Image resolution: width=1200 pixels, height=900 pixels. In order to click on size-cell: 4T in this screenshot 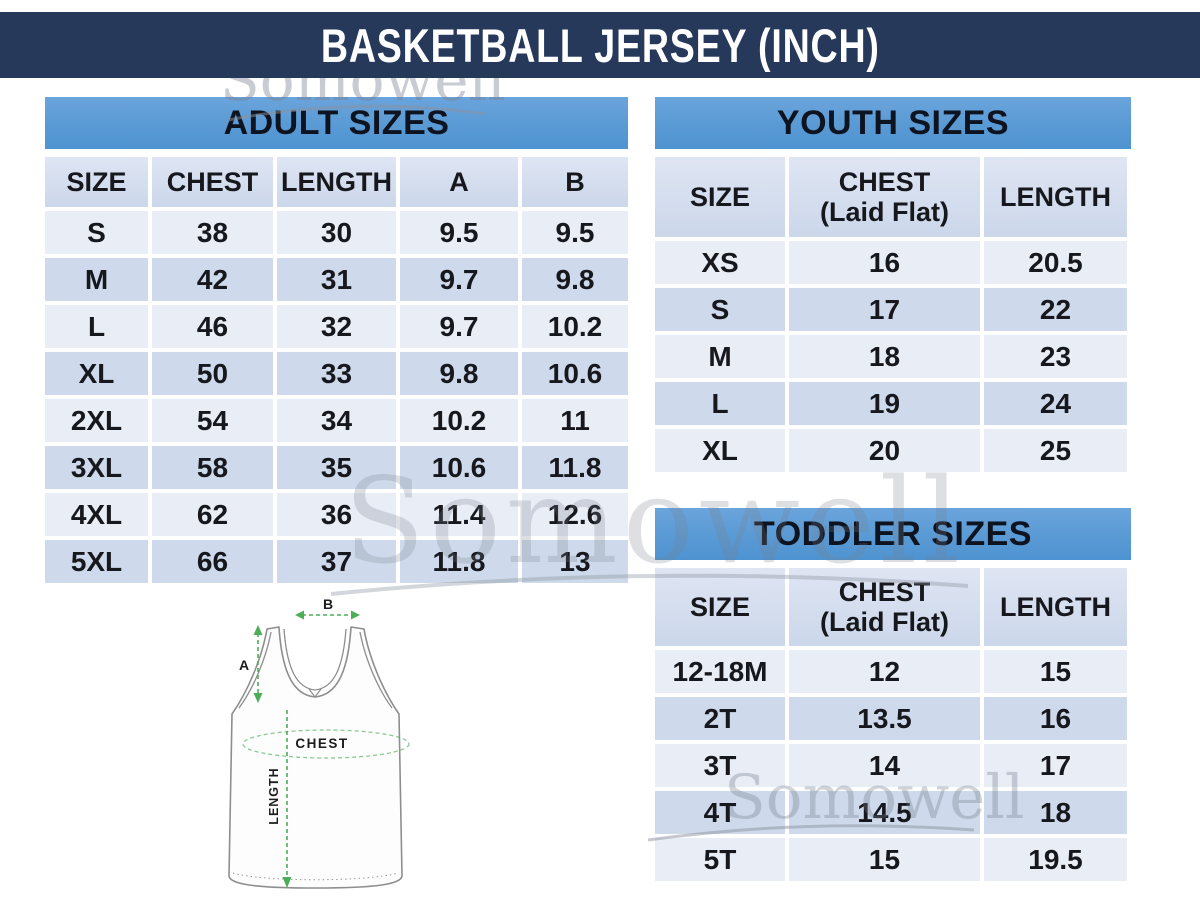, I will do `click(720, 812)`.